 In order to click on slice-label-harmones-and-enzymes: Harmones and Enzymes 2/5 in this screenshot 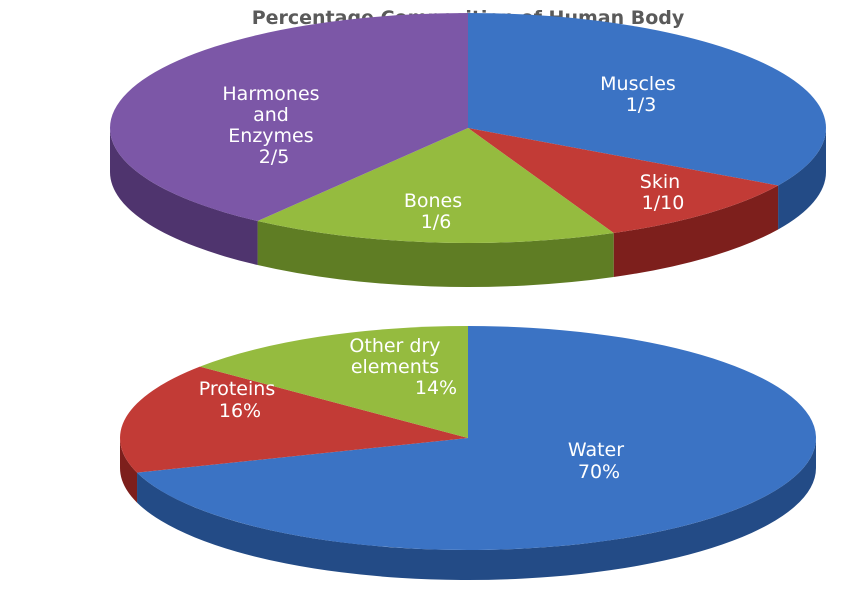, I will do `click(273, 125)`.